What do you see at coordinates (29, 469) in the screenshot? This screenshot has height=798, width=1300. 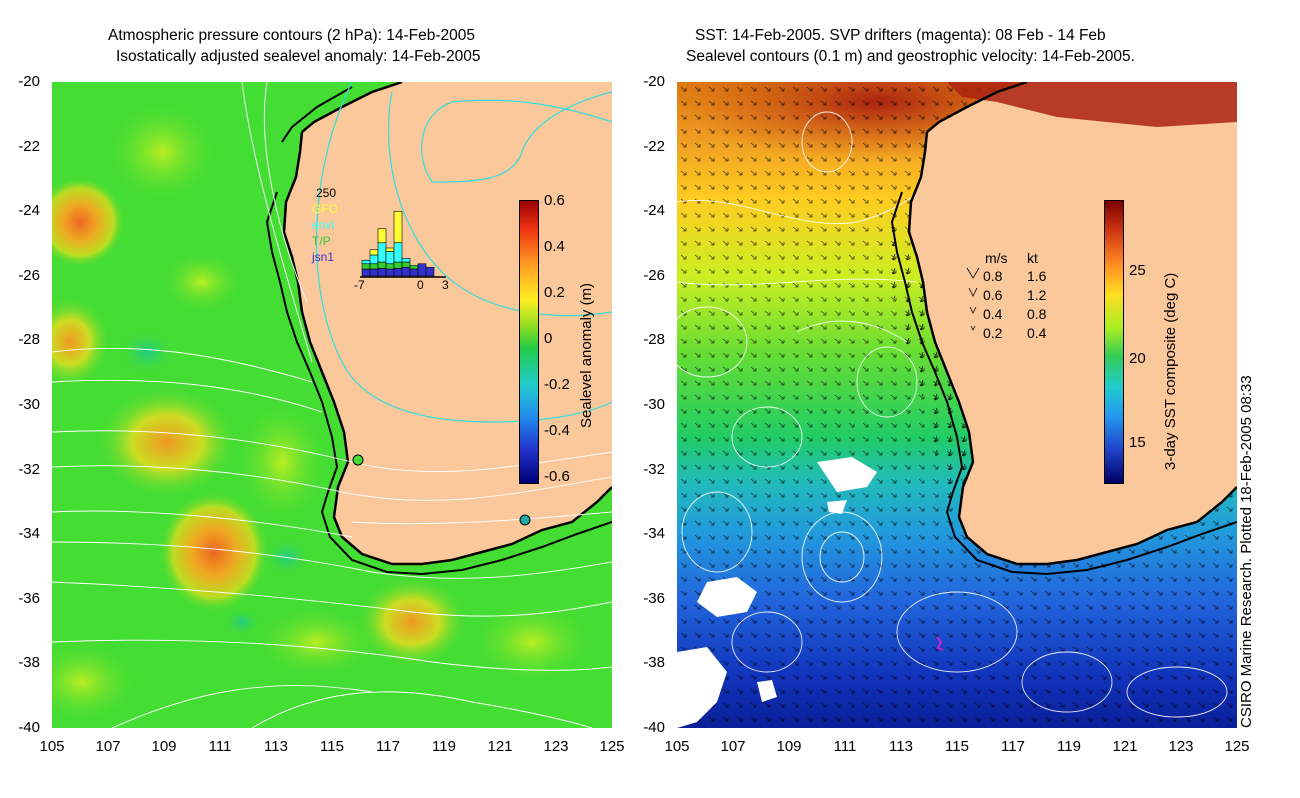 I see `left-y-tick-6: -32` at bounding box center [29, 469].